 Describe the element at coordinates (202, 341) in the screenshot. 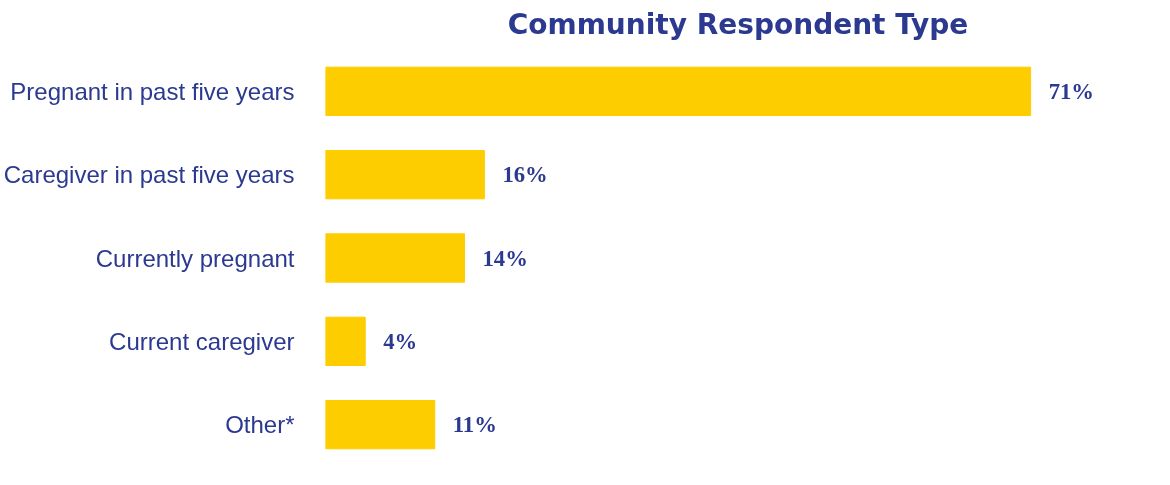

I see `y-tick-label: Current caregiver` at that location.